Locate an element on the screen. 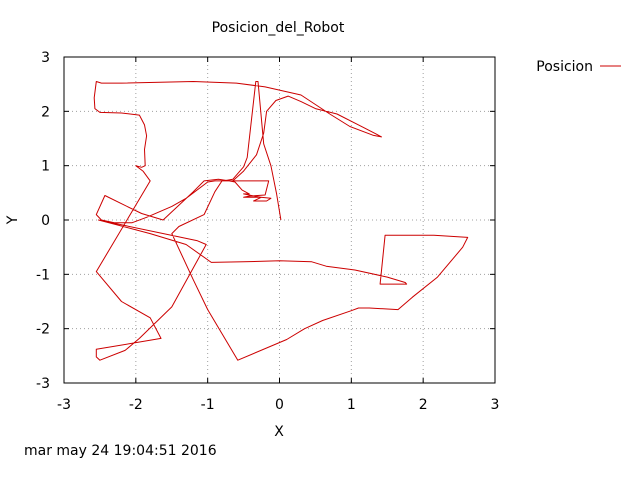  legend-label: Posicion is located at coordinates (564, 67).